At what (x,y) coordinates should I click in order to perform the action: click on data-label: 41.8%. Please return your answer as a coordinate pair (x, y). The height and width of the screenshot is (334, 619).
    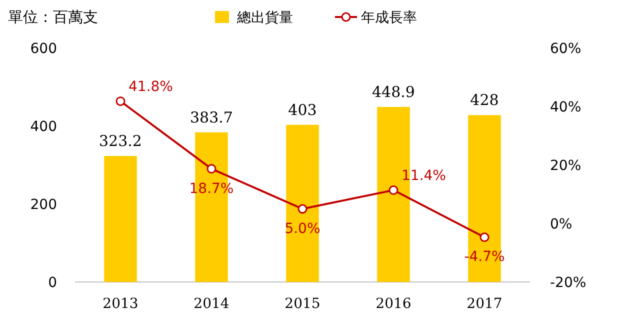
    Looking at the image, I should click on (150, 87).